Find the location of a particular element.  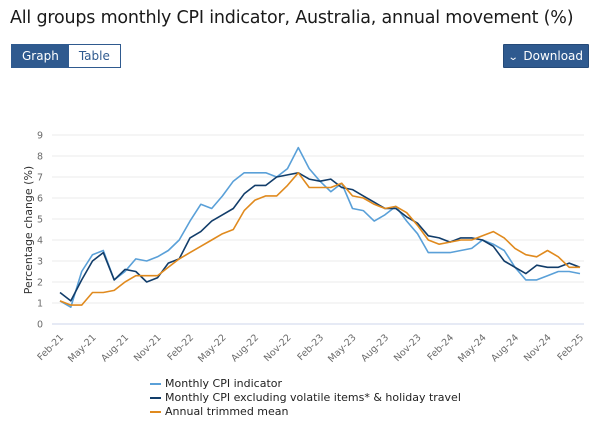

x-tick-label: Feb-21 is located at coordinates (50, 347).